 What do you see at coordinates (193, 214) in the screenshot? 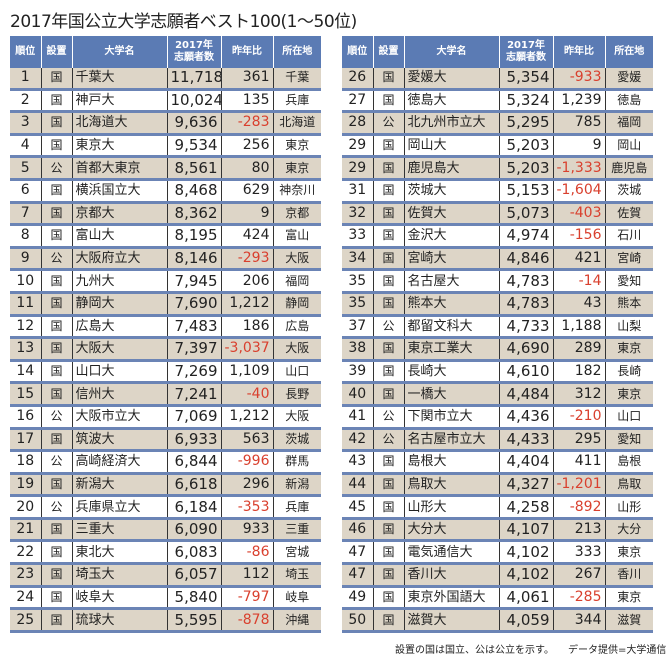
I see `cell-applicant-count: 8,362` at bounding box center [193, 214].